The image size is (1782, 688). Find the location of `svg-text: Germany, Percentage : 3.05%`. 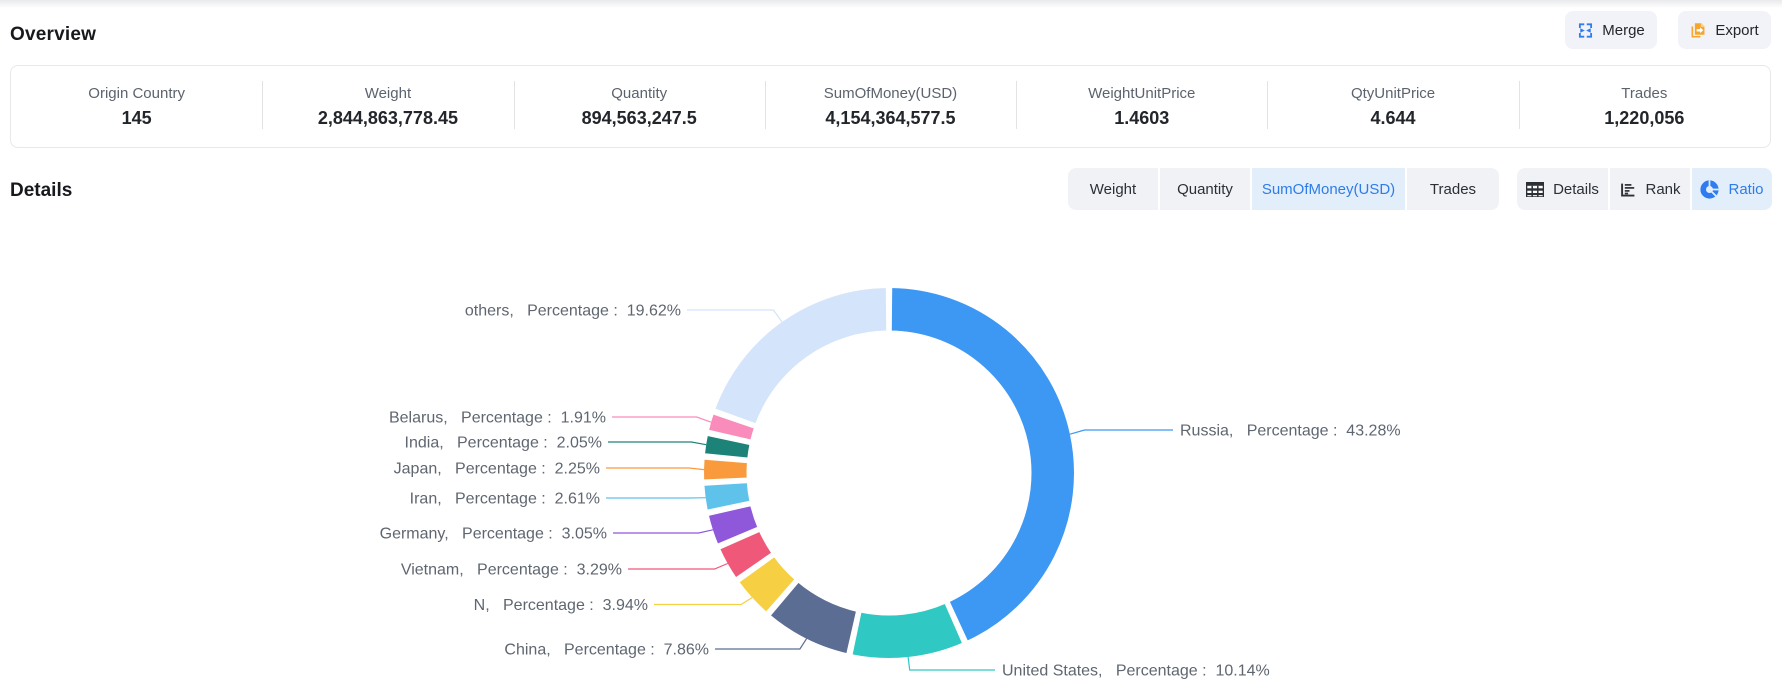

svg-text: Germany, Percentage : 3.05% is located at coordinates (493, 534).